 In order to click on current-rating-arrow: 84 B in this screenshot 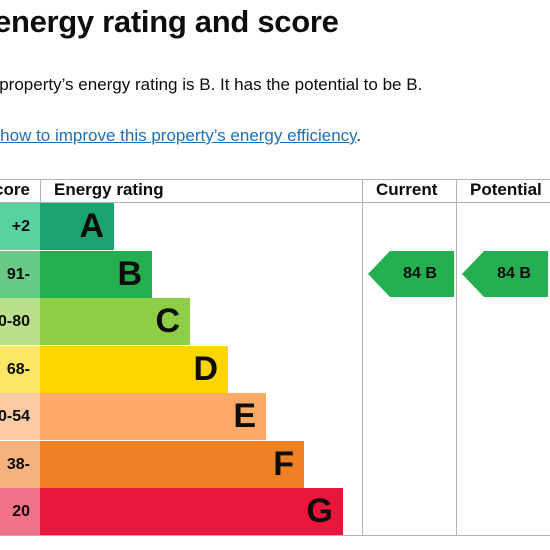, I will do `click(411, 273)`.